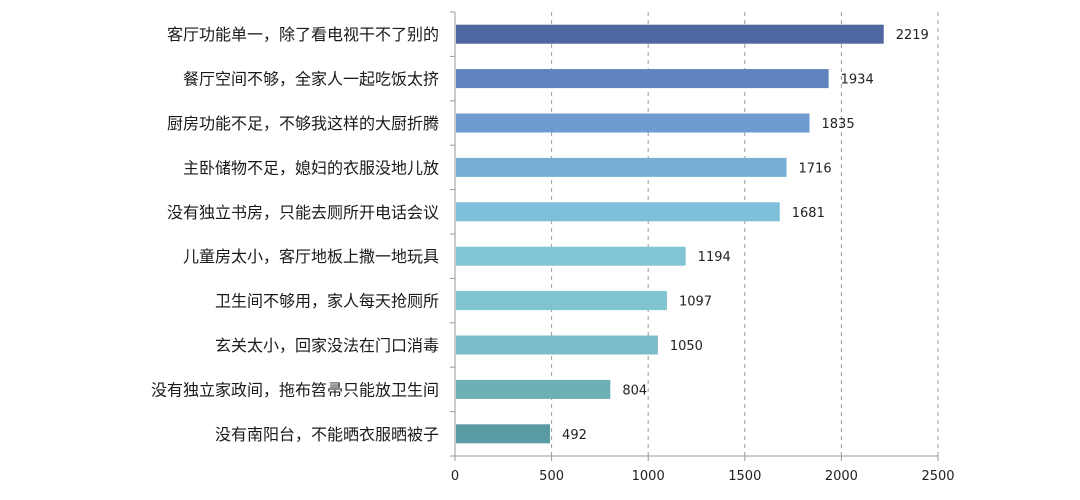 This screenshot has height=500, width=1080. Describe the element at coordinates (857, 80) in the screenshot. I see `data-label: 1934` at that location.